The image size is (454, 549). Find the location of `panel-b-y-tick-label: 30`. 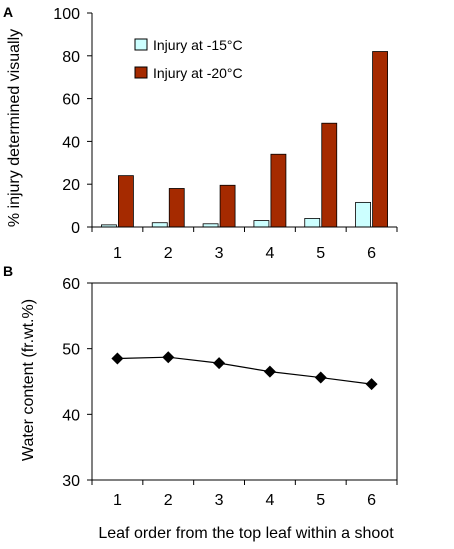

panel-b-y-tick-label: 30 is located at coordinates (71, 481).